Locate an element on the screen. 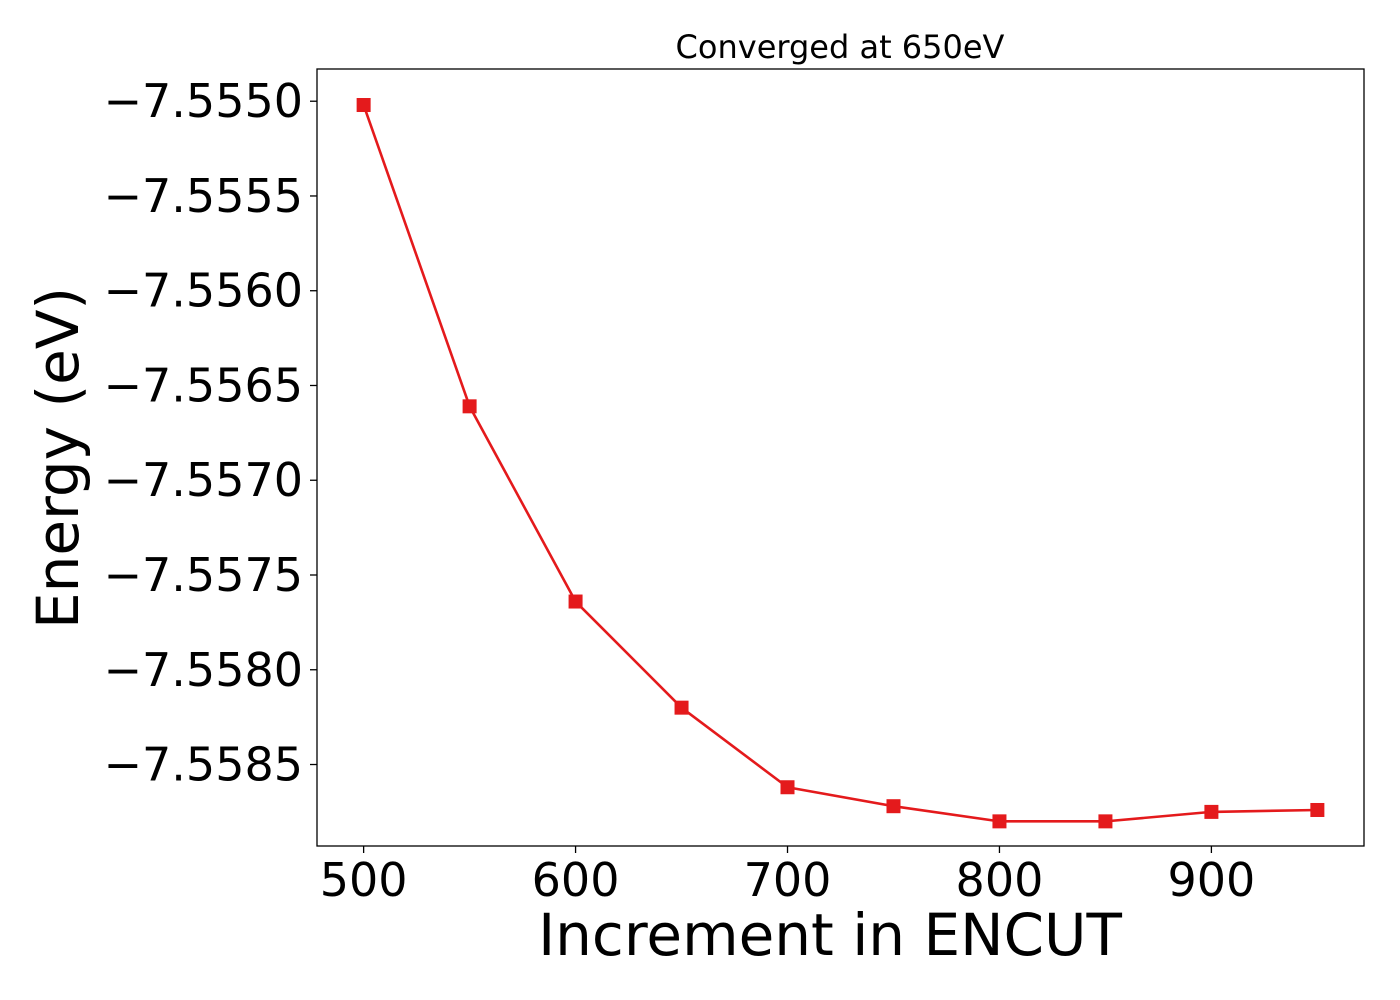  y-tick-label: −7.5550 is located at coordinates (204, 101).